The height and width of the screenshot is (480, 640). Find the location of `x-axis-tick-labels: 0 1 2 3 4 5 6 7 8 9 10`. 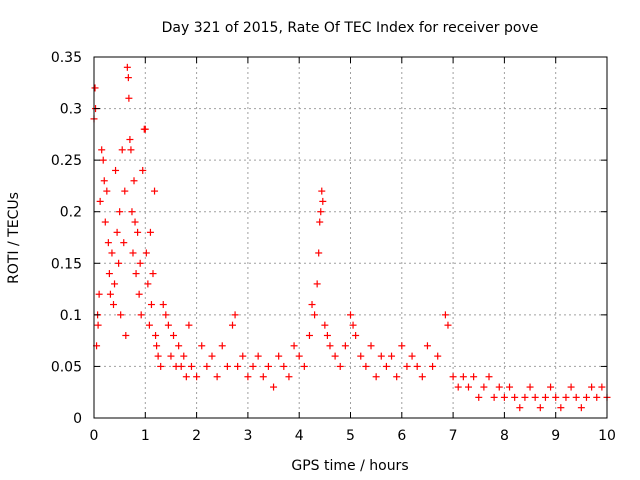

x-axis-tick-labels: 0 1 2 3 4 5 6 7 8 9 10 is located at coordinates (353, 436).